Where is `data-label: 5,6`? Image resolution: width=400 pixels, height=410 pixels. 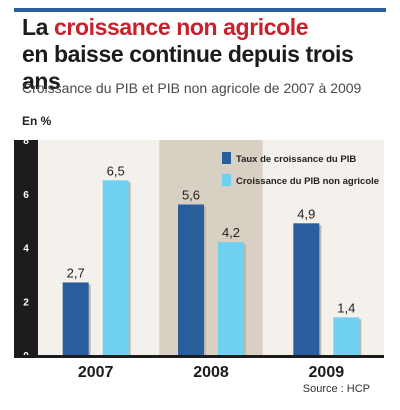
data-label: 5,6 is located at coordinates (191, 195).